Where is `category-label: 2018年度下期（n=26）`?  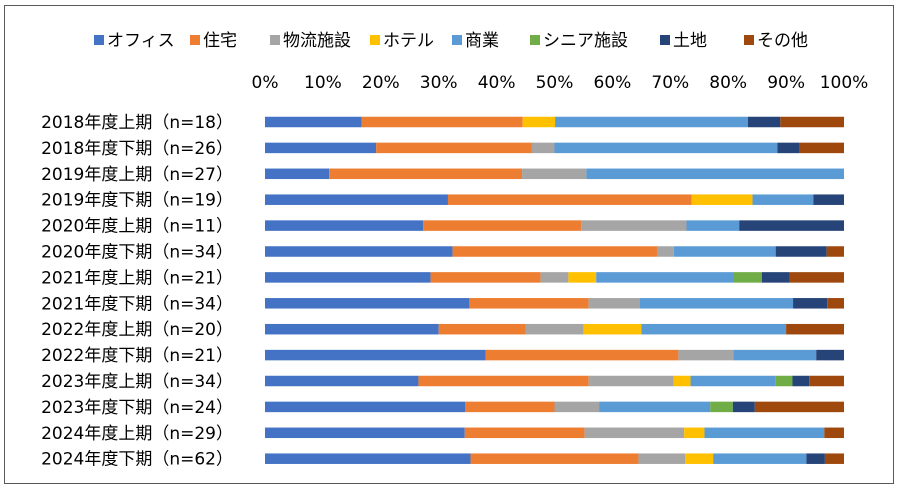 category-label: 2018年度下期（n=26） is located at coordinates (137, 149).